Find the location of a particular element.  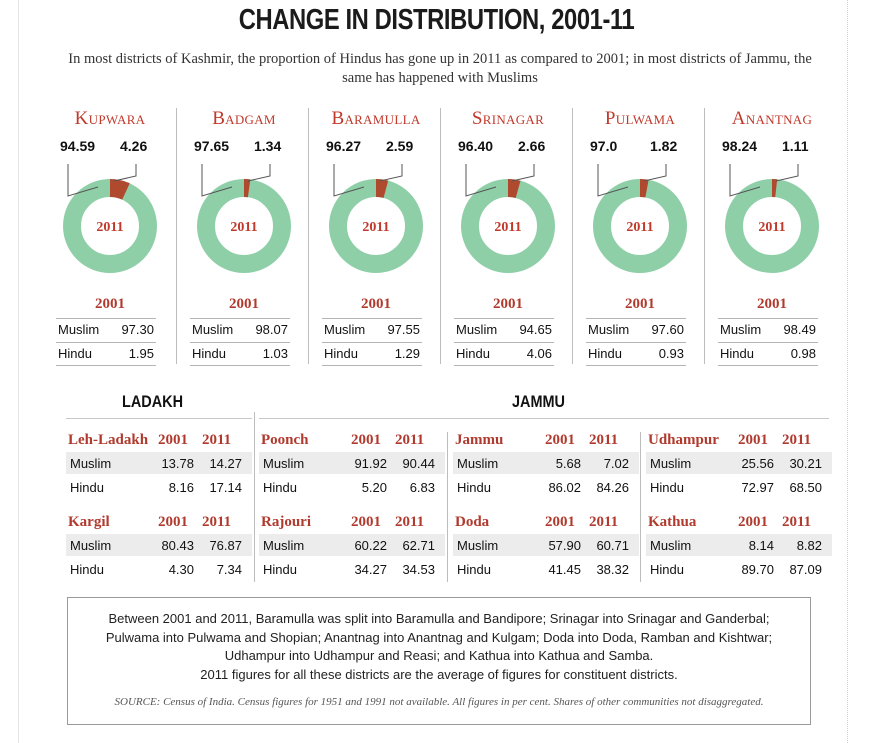

table-header: Jammu 2001 2011 is located at coordinates (546, 439).